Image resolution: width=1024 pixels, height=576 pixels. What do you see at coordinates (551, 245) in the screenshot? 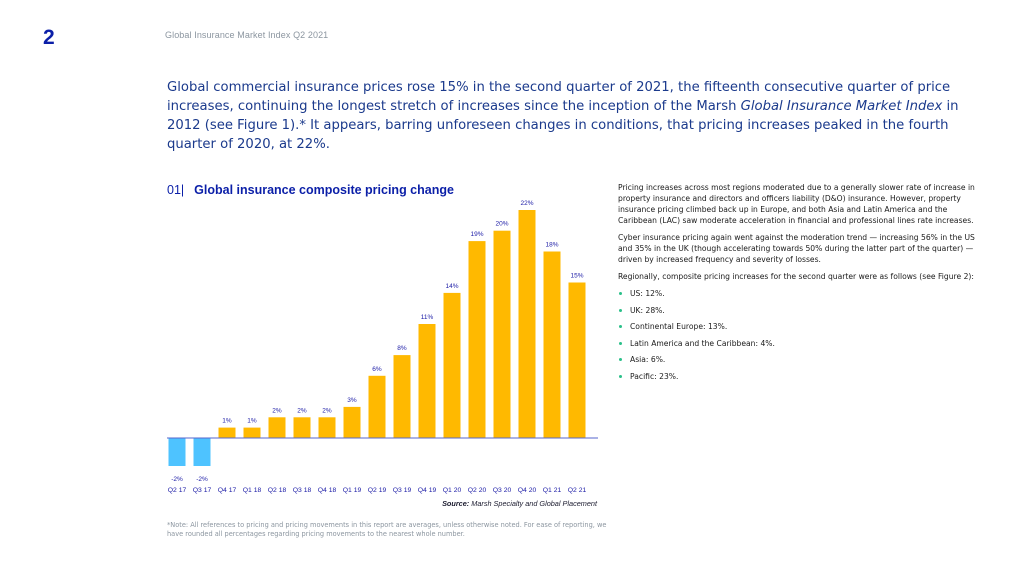
I see `data-label: 18%` at bounding box center [551, 245].